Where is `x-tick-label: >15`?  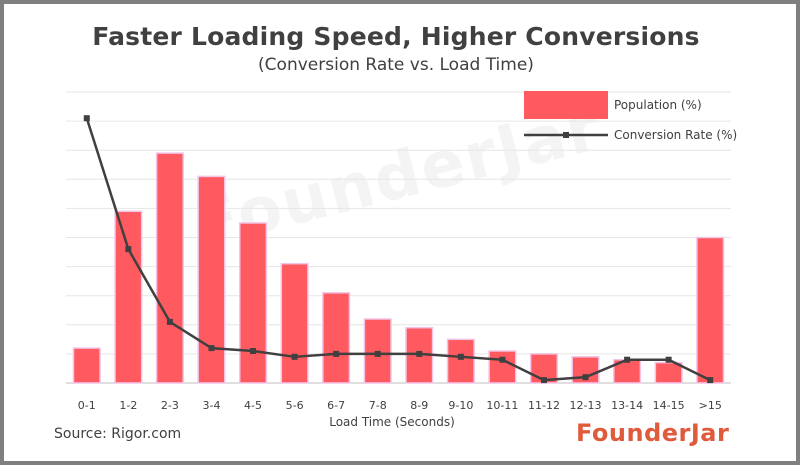
x-tick-label: >15 is located at coordinates (710, 405).